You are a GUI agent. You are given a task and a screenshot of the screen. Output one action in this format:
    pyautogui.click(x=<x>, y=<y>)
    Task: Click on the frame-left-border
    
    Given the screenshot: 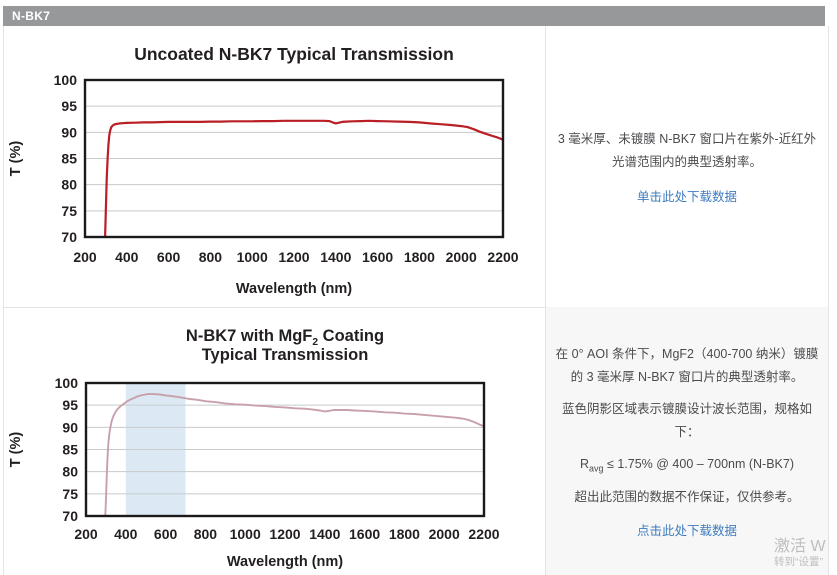 What is the action you would take?
    pyautogui.click(x=3, y=300)
    